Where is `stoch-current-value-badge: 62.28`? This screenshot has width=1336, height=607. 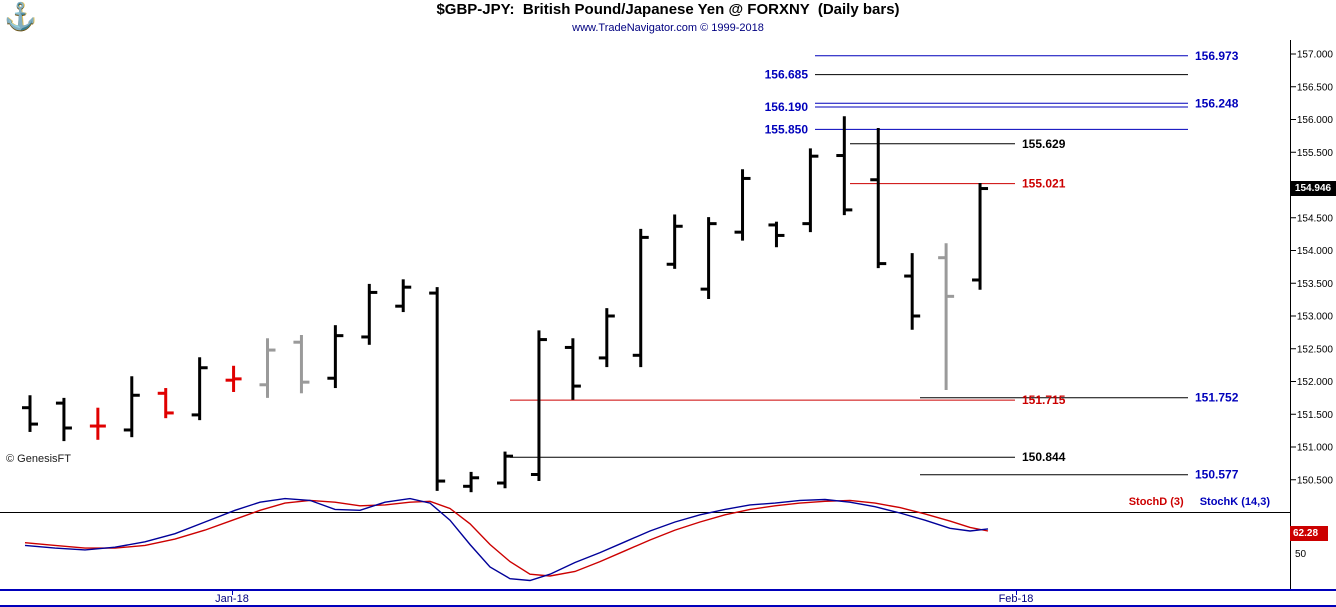
stoch-current-value-badge: 62.28 is located at coordinates (1309, 533).